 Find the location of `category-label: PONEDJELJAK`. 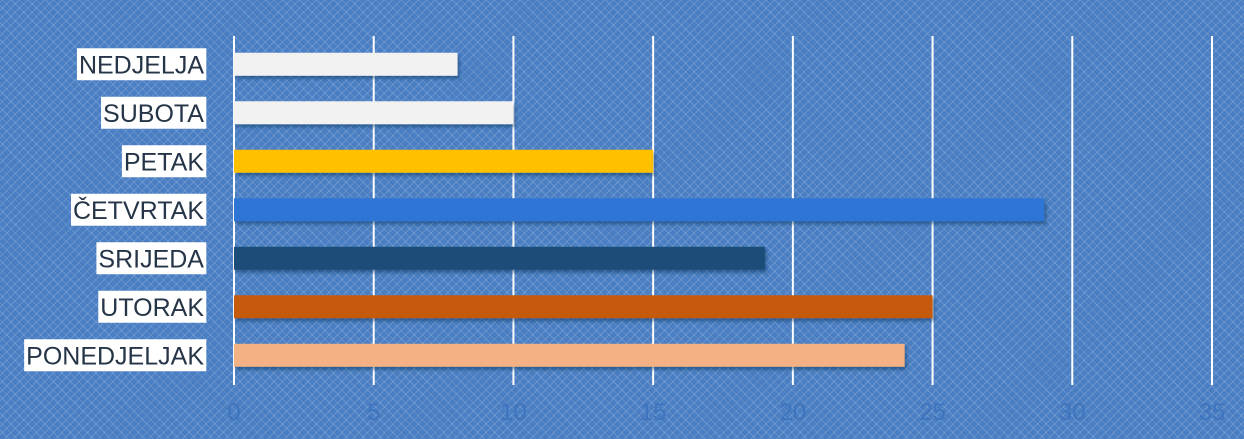

category-label: PONEDJELJAK is located at coordinates (115, 356).